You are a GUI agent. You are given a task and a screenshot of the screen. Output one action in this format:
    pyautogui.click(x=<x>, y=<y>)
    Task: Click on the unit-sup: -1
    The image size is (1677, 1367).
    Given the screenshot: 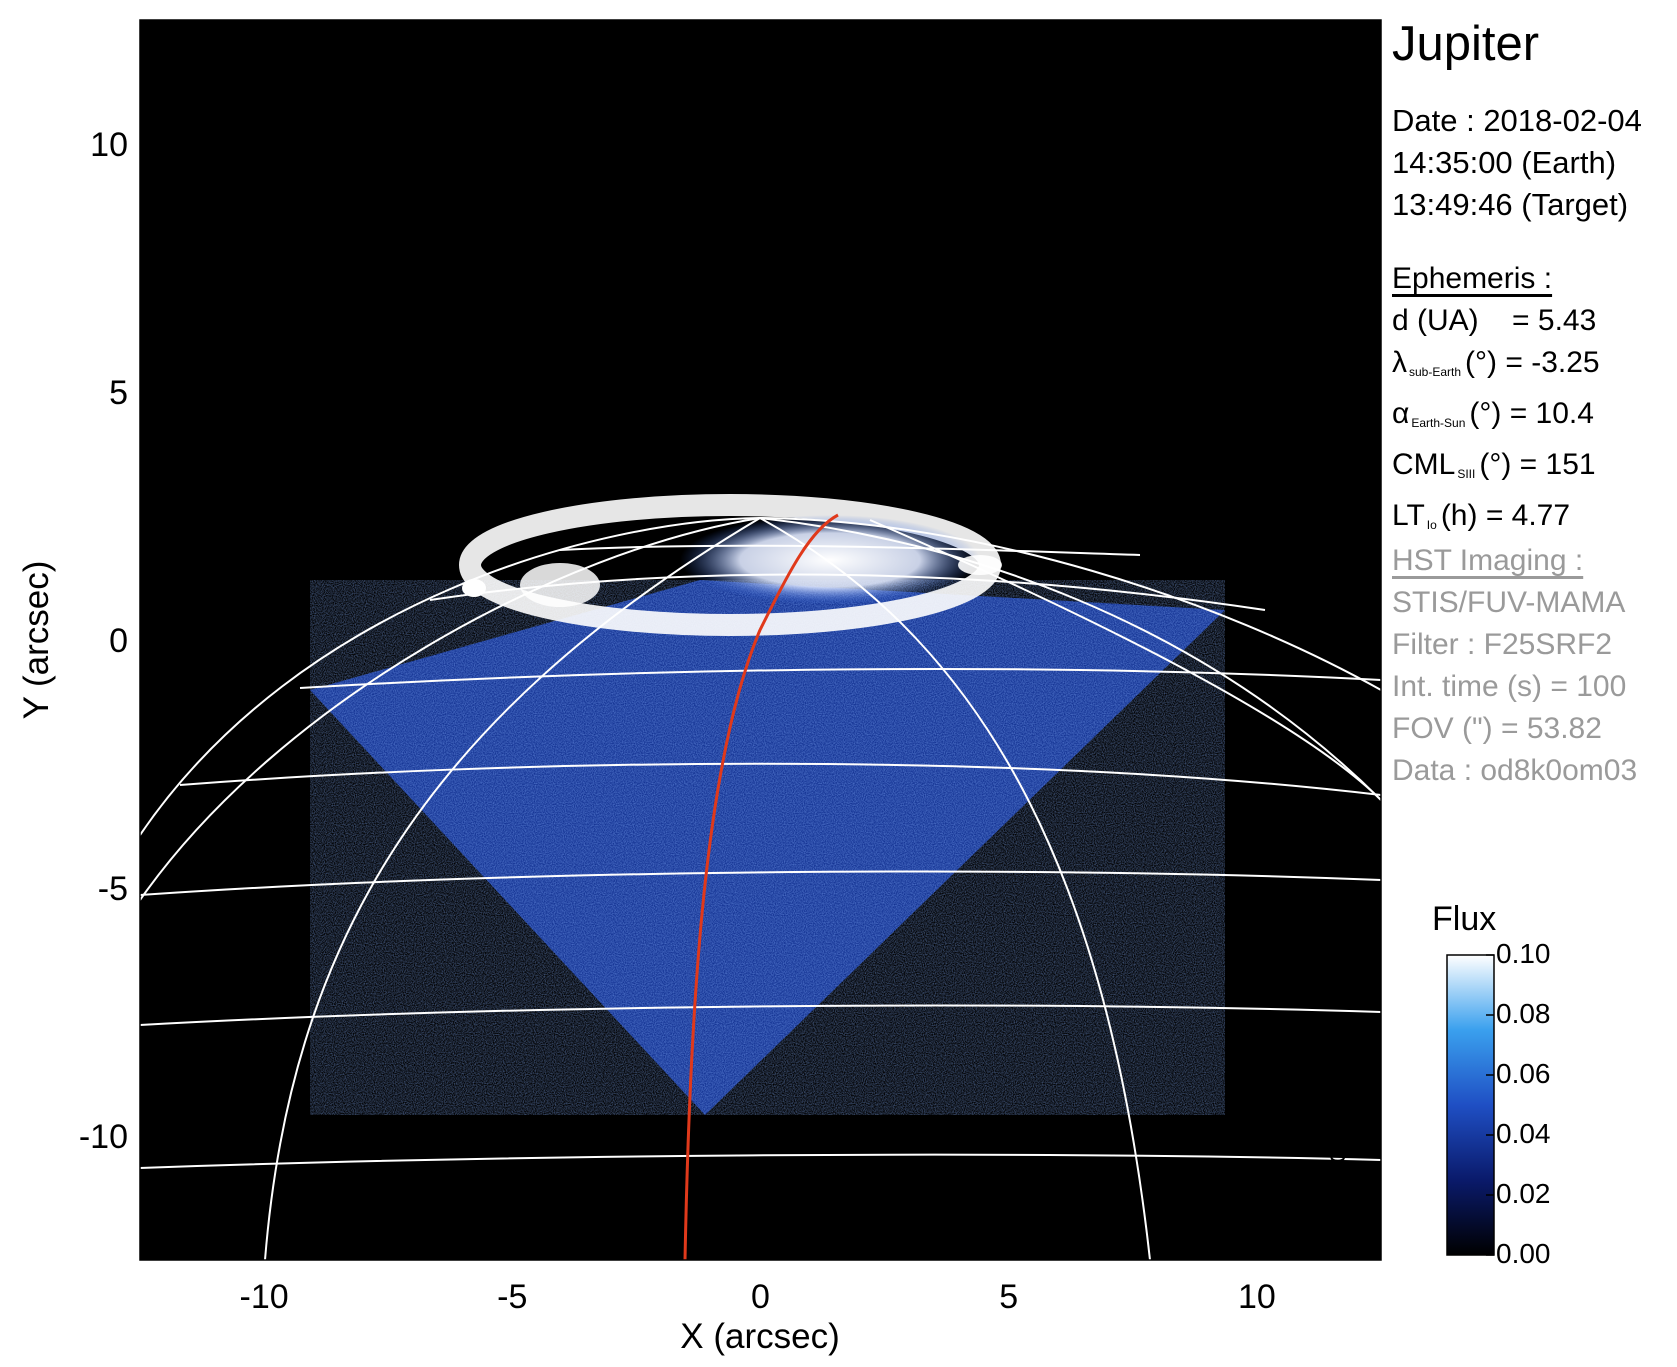 What is the action you would take?
    pyautogui.click(x=1327, y=1068)
    